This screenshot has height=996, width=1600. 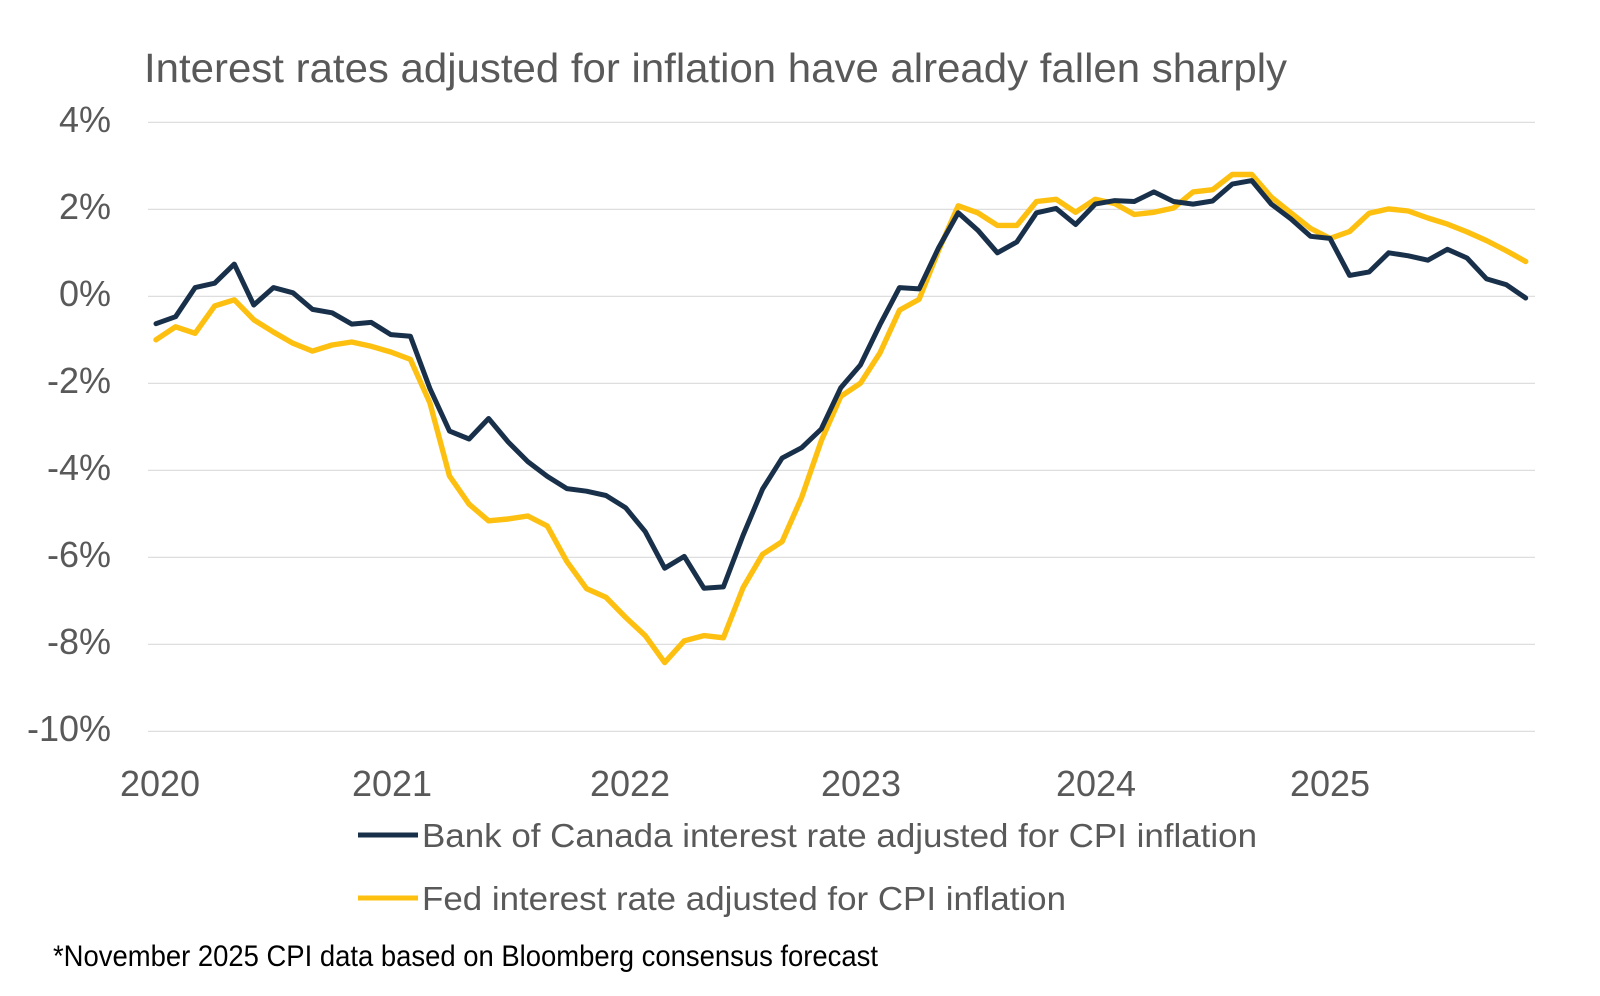 I want to click on svg-text: 2021, so click(x=392, y=783).